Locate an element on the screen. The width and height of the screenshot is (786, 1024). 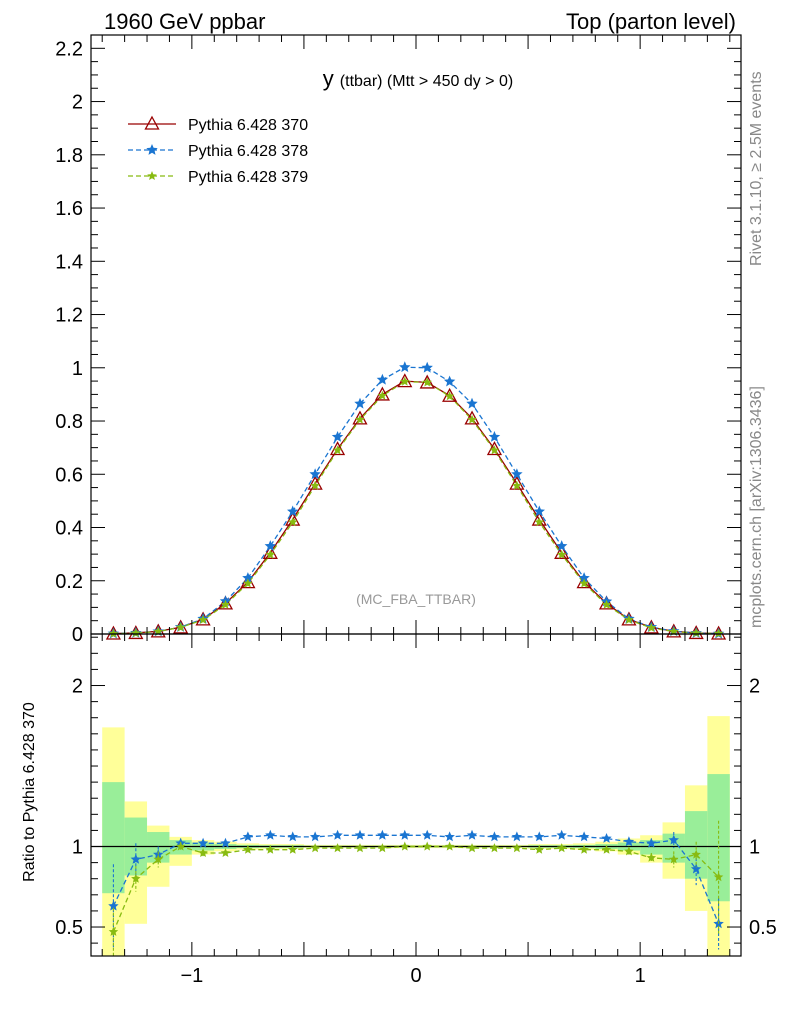
plot-title-sub: (ttbar) (Mtt > 450 dy > 0) is located at coordinates (426, 81).